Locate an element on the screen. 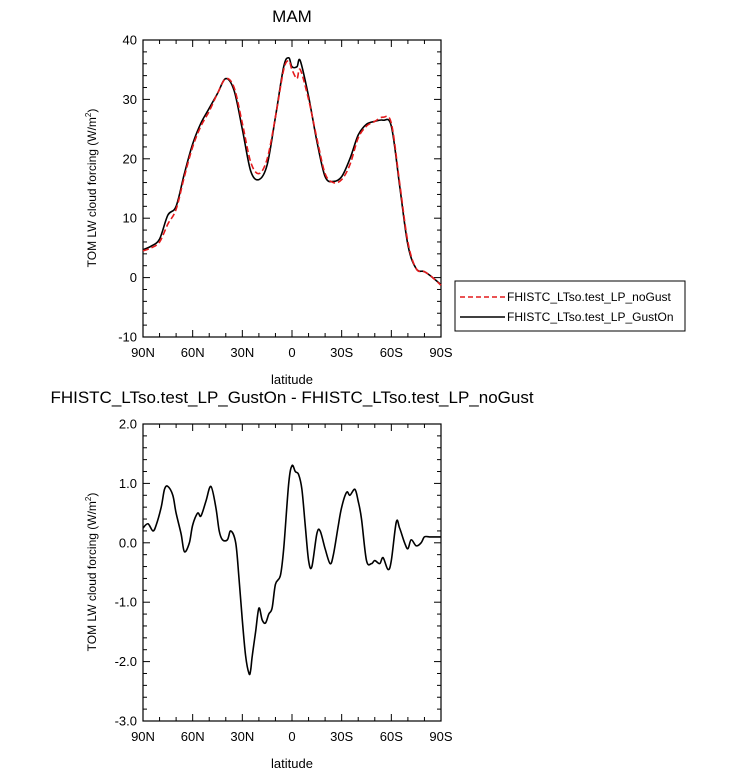 The height and width of the screenshot is (775, 732). top-x-tick-label: 90N is located at coordinates (143, 352).